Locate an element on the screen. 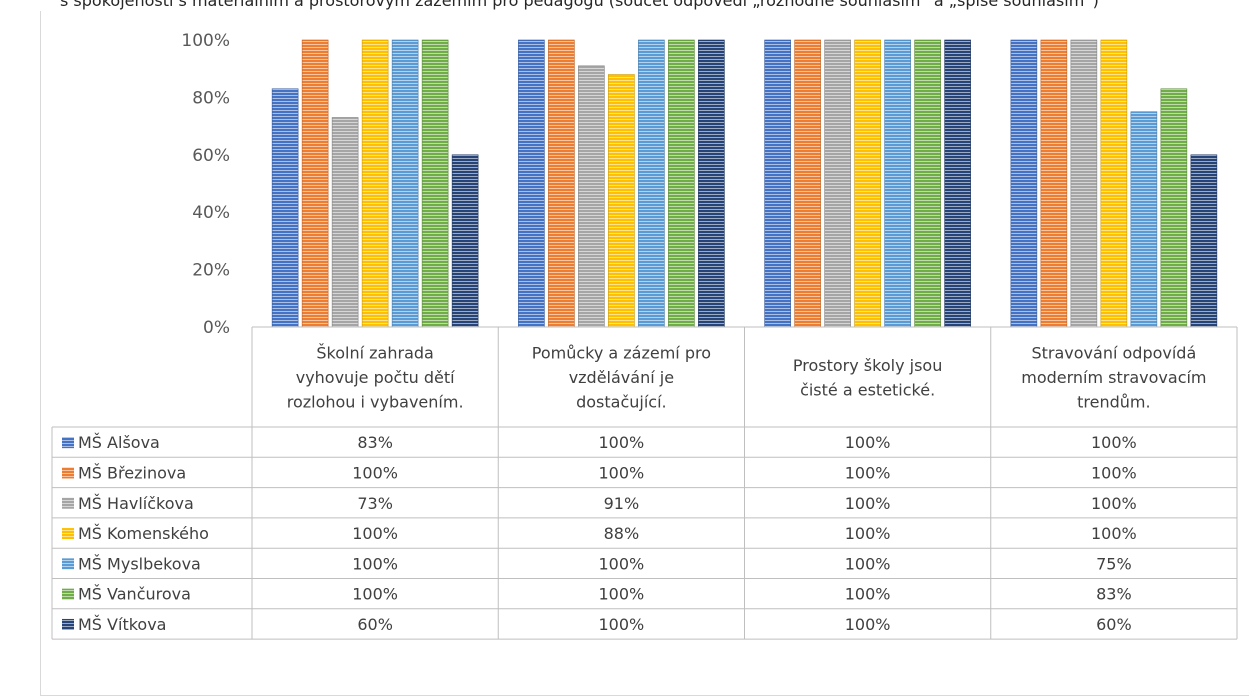 The height and width of the screenshot is (696, 1250). category-label: čisté a estetické. is located at coordinates (867, 389).